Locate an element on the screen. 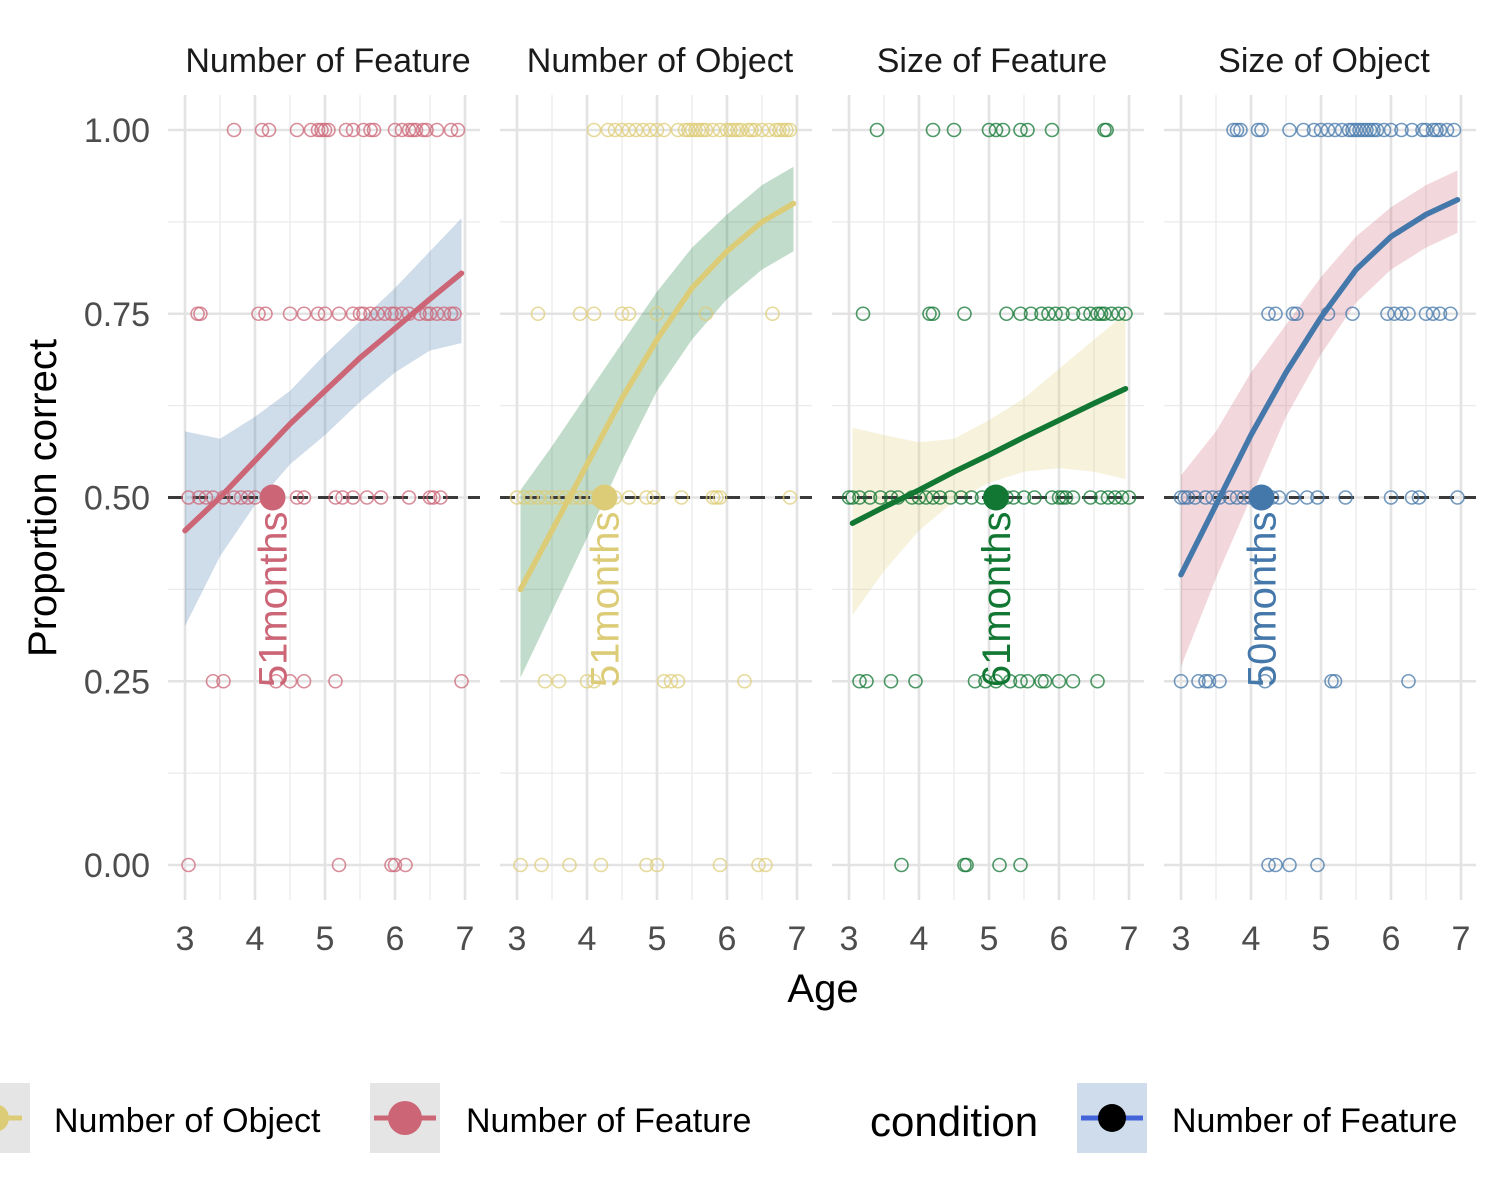  legend-title: condition is located at coordinates (954, 1121).